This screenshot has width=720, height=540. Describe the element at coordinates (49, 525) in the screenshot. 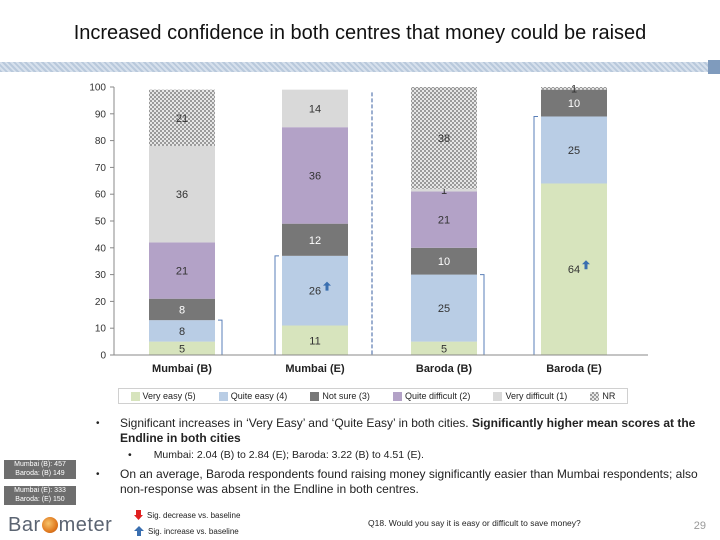

I see `logo-o-icon` at that location.